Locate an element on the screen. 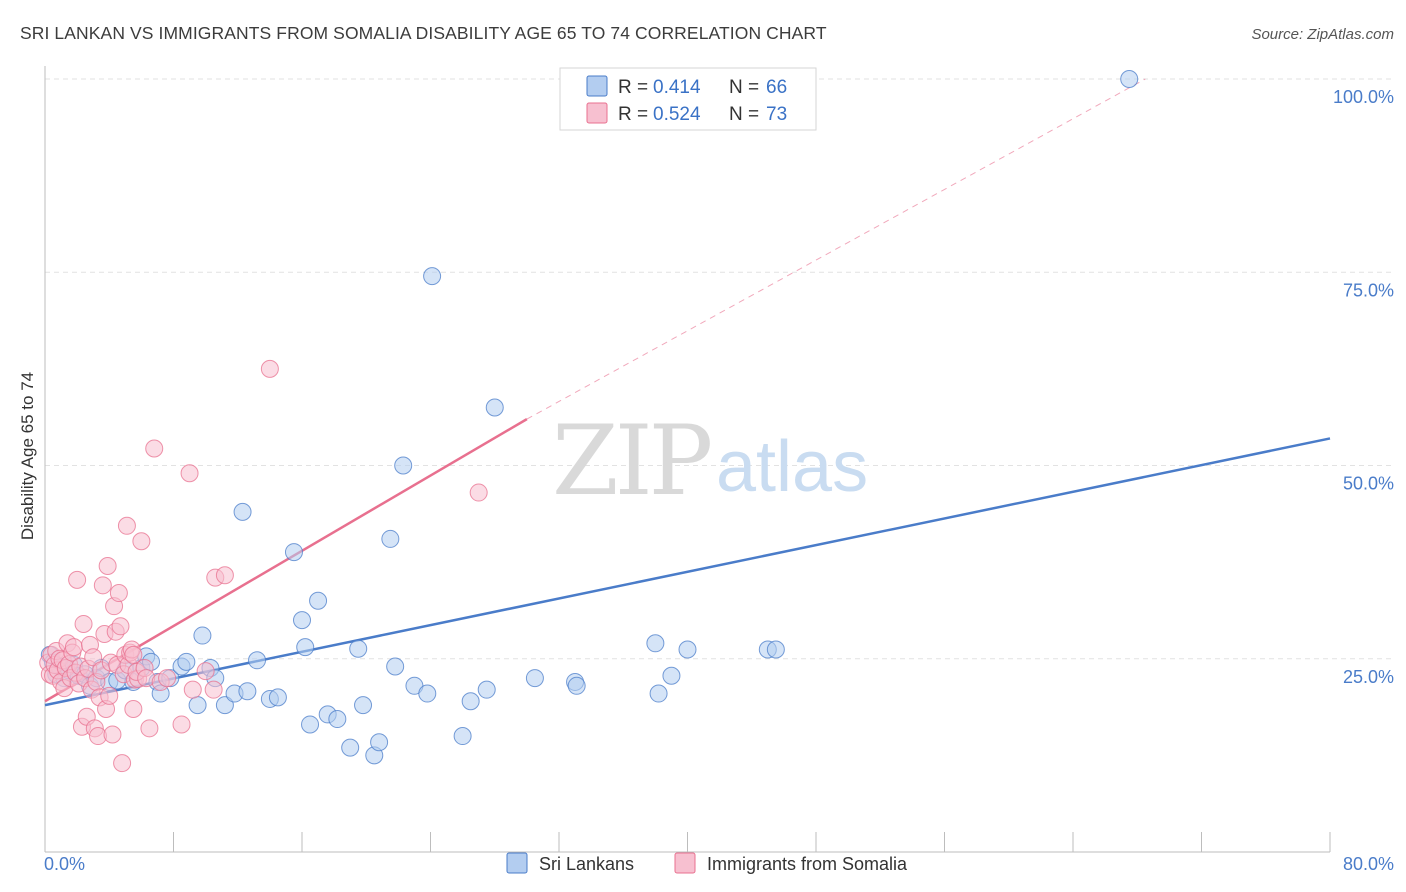 Image resolution: width=1406 pixels, height=892 pixels. x-tick-label-max: 80.0% is located at coordinates (1368, 864).